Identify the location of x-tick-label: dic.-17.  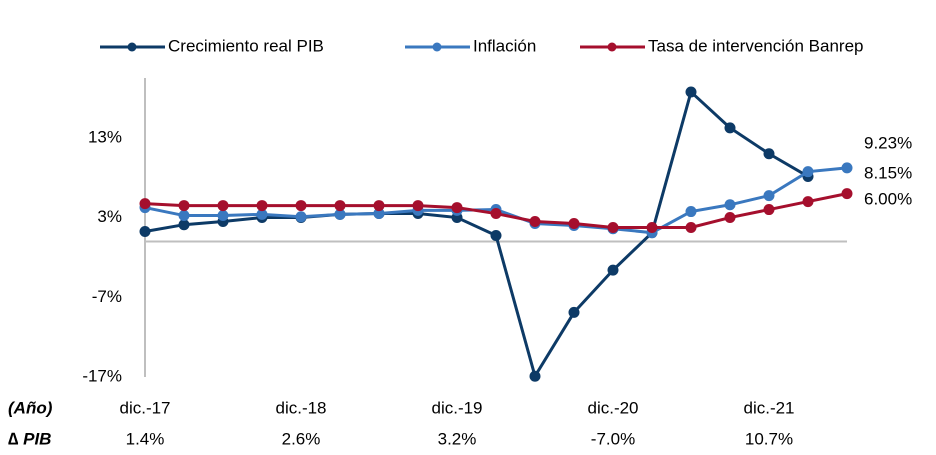
(144, 407).